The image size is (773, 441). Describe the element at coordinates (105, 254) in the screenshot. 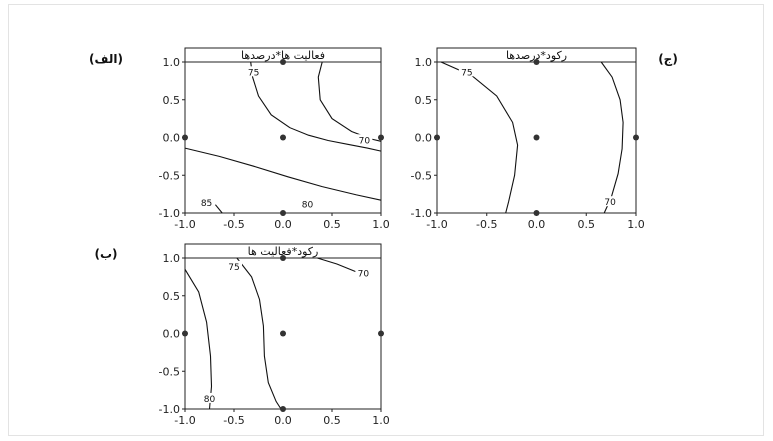

I see `panel-3-tag: (ب)` at that location.